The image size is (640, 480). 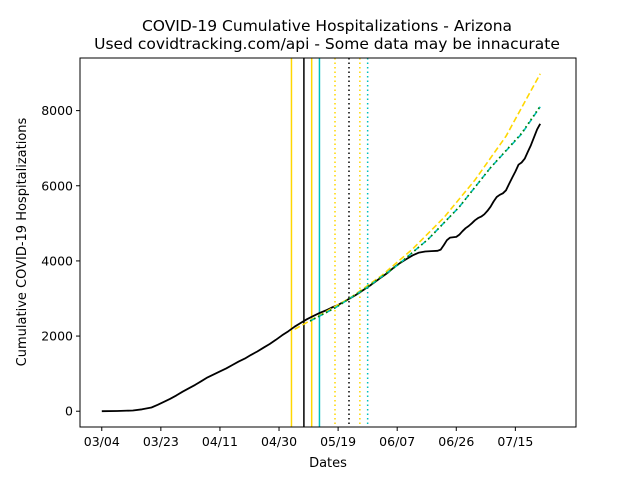 I want to click on y-tick-label: 8000, so click(x=57, y=110).